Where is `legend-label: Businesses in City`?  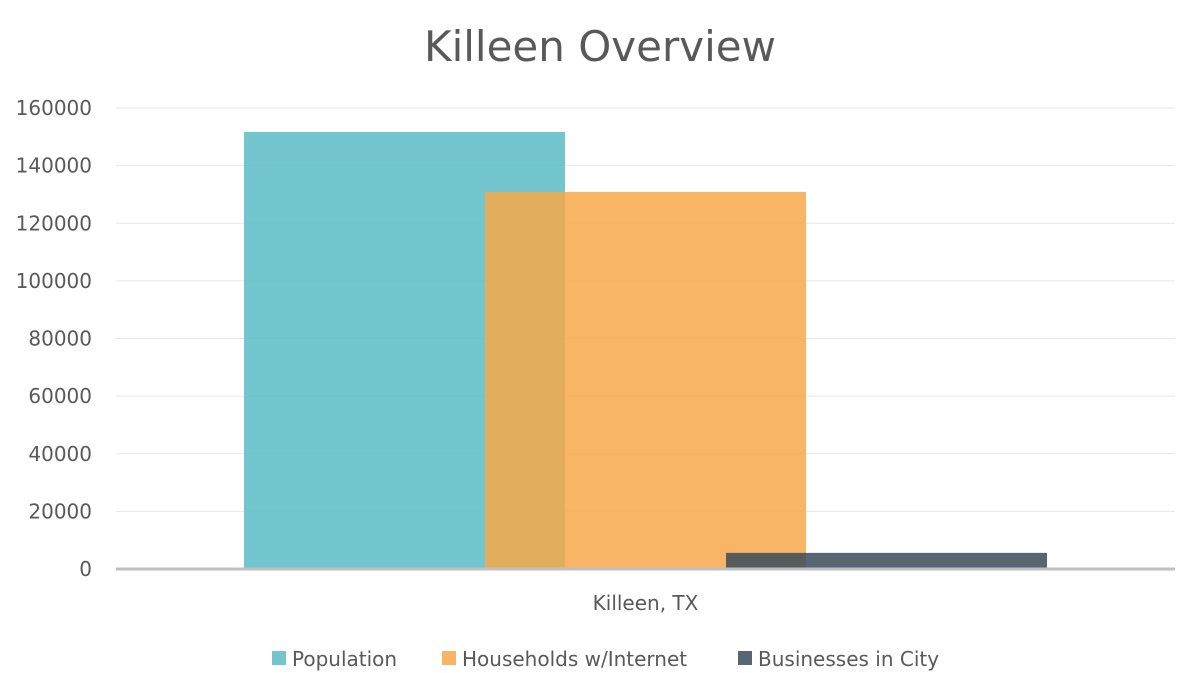
legend-label: Businesses in City is located at coordinates (848, 659).